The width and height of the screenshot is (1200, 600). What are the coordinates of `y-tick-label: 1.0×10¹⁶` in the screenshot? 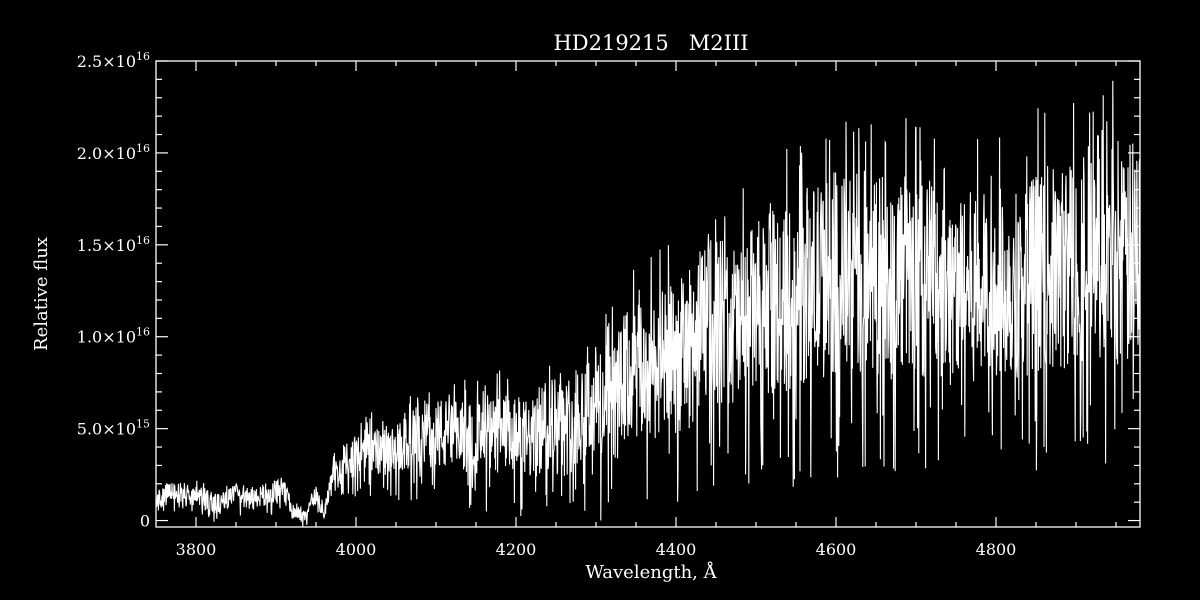 It's located at (113, 336).